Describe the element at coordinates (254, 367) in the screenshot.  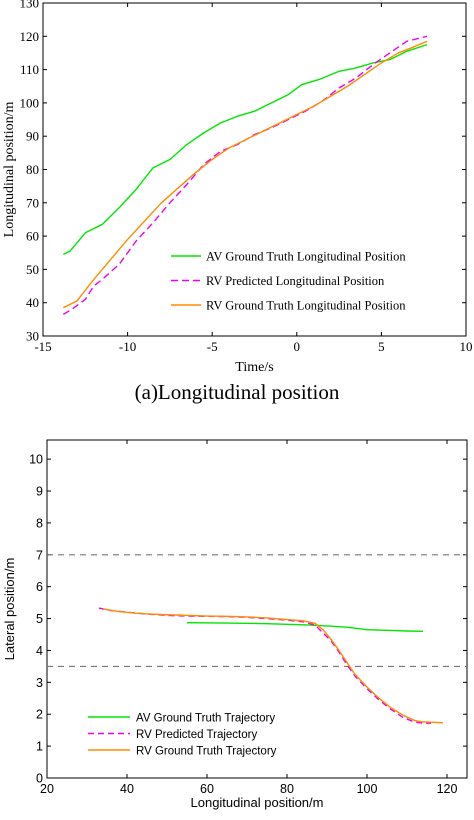
I see `x-axis-label: Time/s` at that location.